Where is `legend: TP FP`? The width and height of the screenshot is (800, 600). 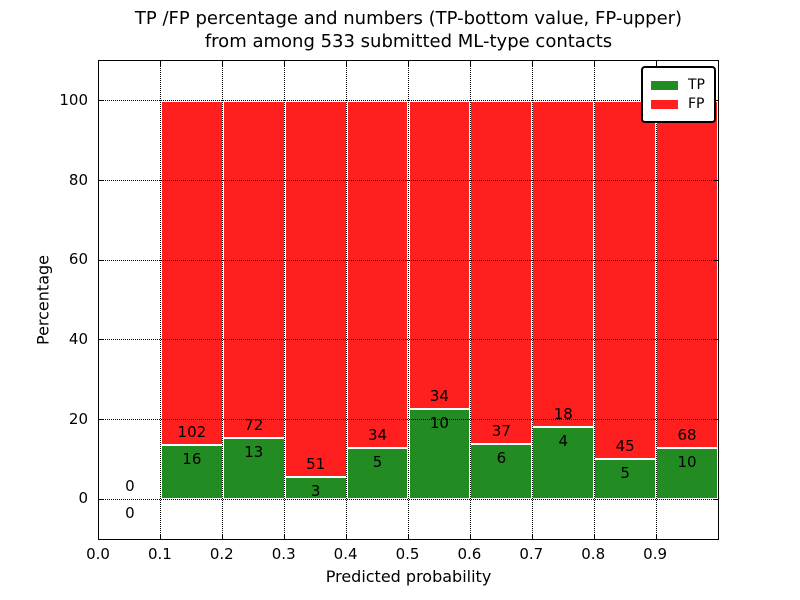
legend: TP FP is located at coordinates (678, 94).